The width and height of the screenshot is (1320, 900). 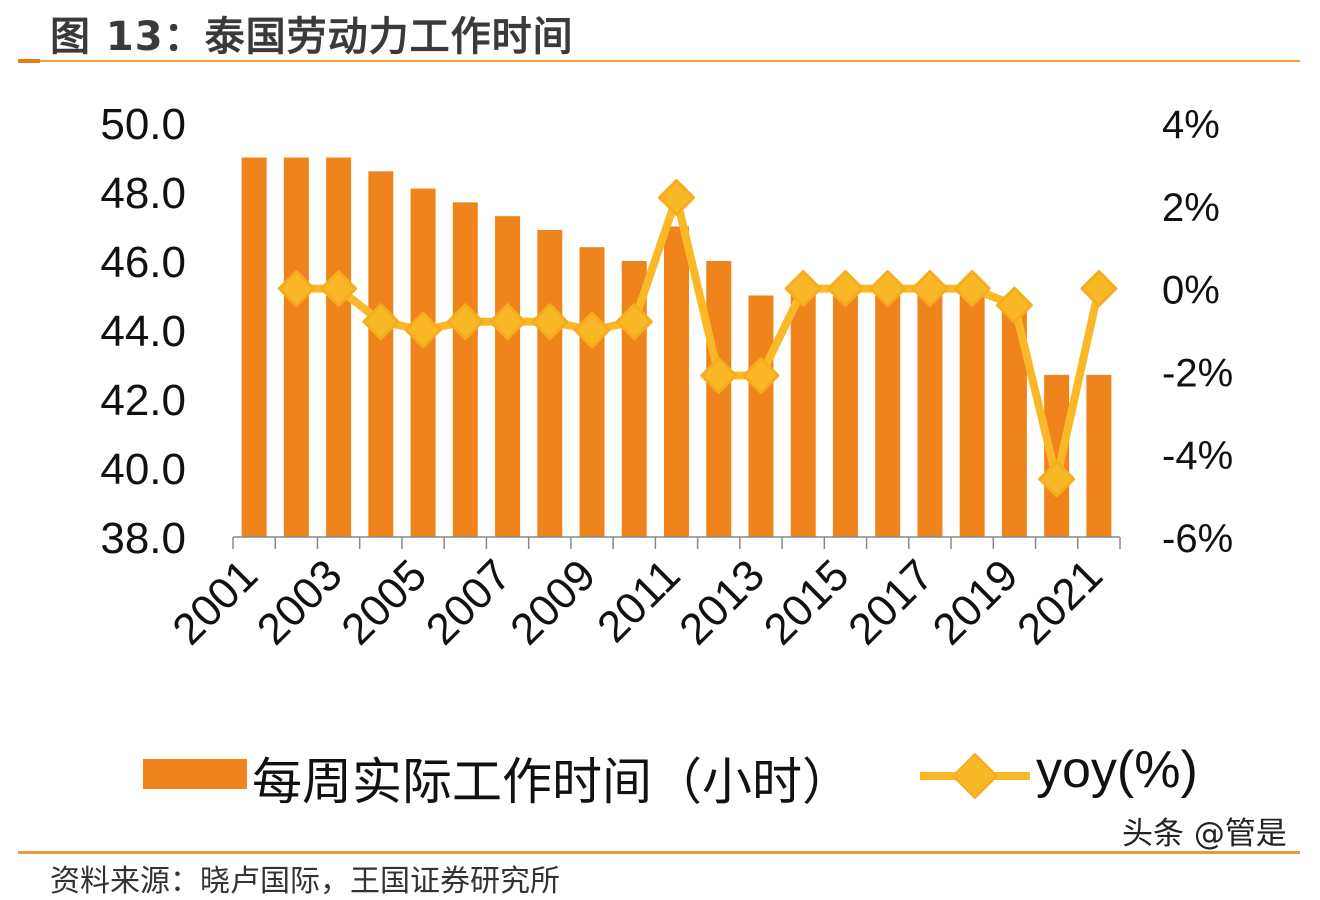 I want to click on left-tick-label: 44.0, so click(x=143, y=331).